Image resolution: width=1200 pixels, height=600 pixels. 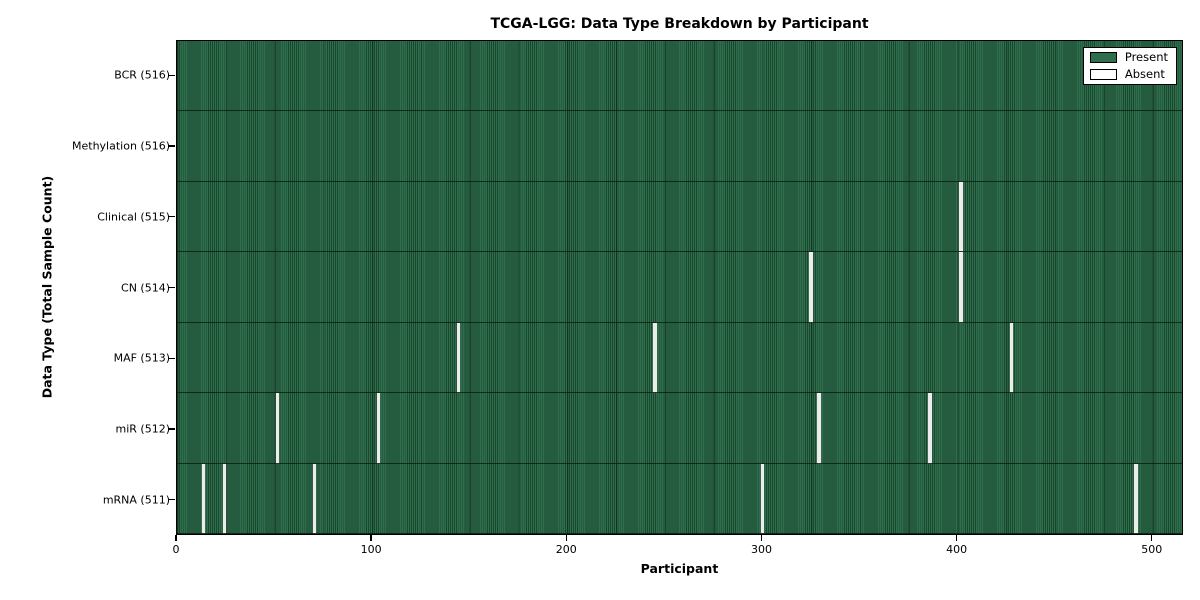 What do you see at coordinates (761, 549) in the screenshot?
I see `x-tick-label: 300` at bounding box center [761, 549].